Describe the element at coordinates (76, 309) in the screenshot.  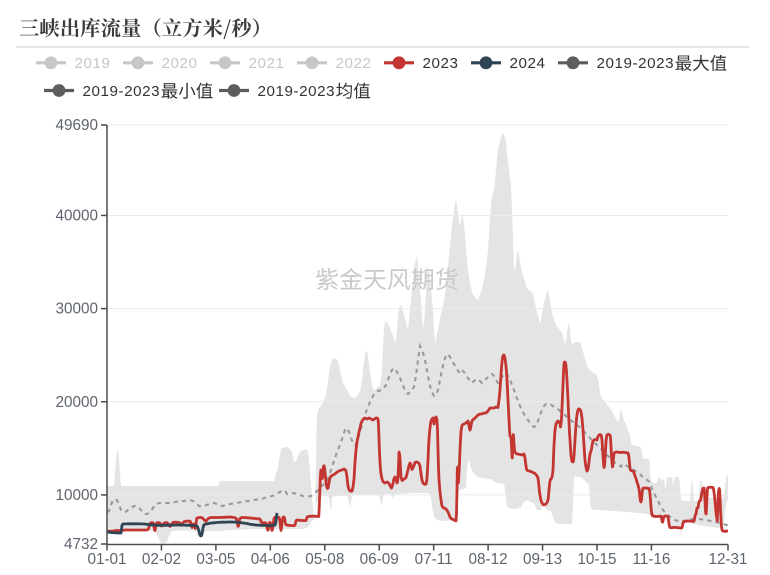
I see `svg-text: 30000` at that location.